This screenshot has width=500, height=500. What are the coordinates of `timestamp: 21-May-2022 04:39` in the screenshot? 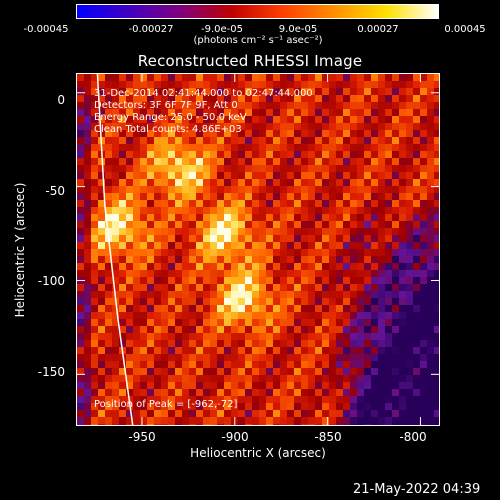 It's located at (417, 489).